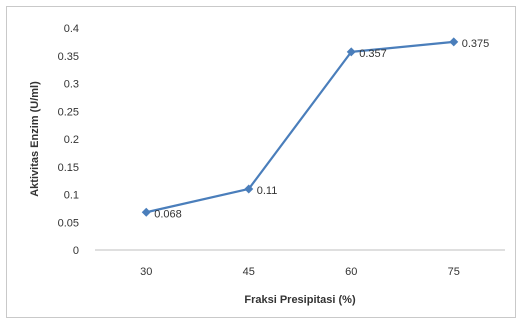 Image resolution: width=523 pixels, height=325 pixels. I want to click on data-label: 0.375, so click(476, 44).